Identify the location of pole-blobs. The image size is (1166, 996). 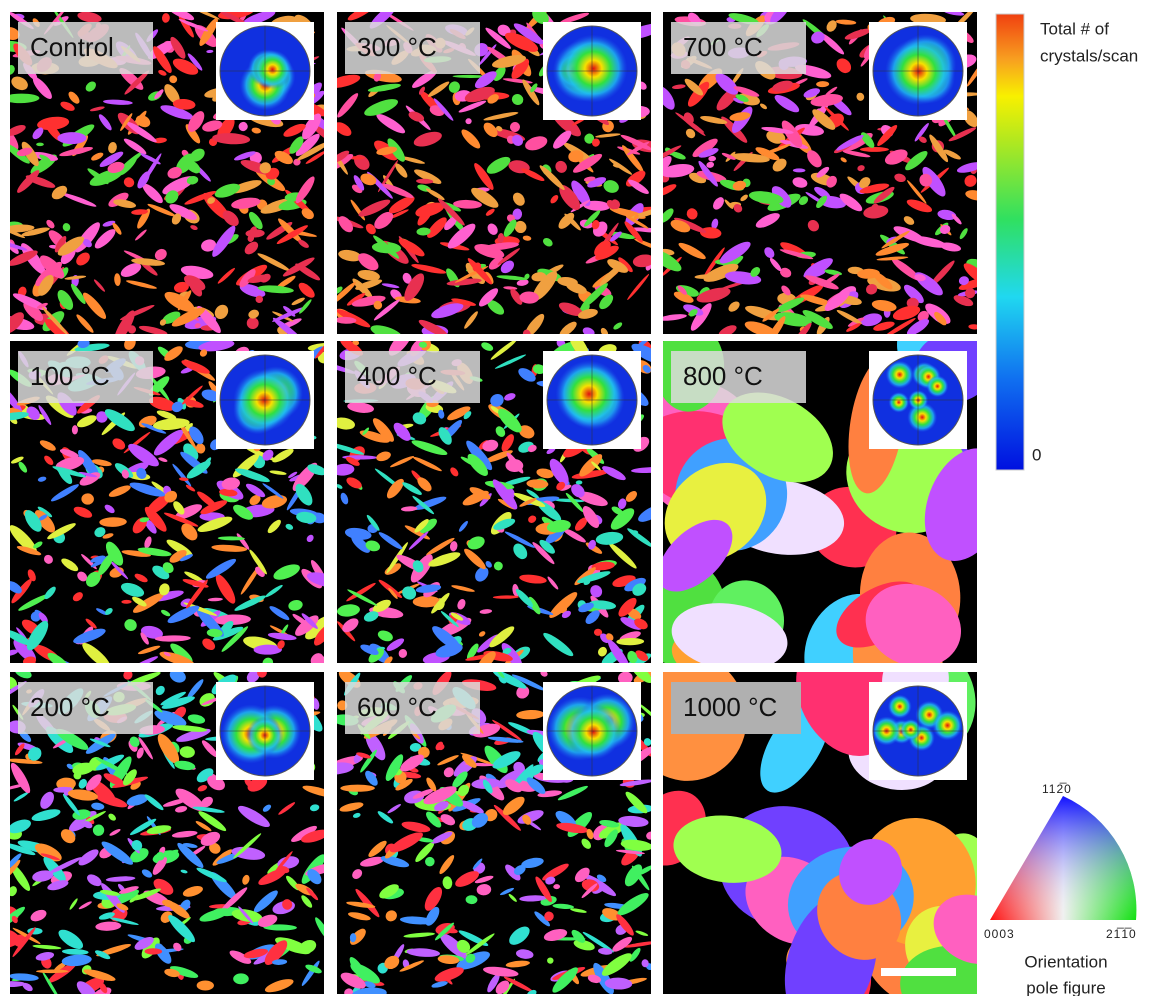
(592, 727).